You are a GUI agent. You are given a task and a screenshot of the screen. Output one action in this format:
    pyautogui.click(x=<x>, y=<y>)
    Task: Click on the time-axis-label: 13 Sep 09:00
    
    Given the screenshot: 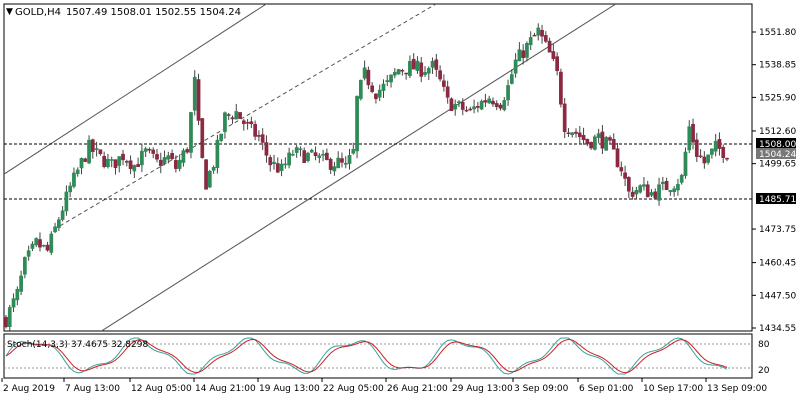 What is the action you would take?
    pyautogui.click(x=737, y=389)
    